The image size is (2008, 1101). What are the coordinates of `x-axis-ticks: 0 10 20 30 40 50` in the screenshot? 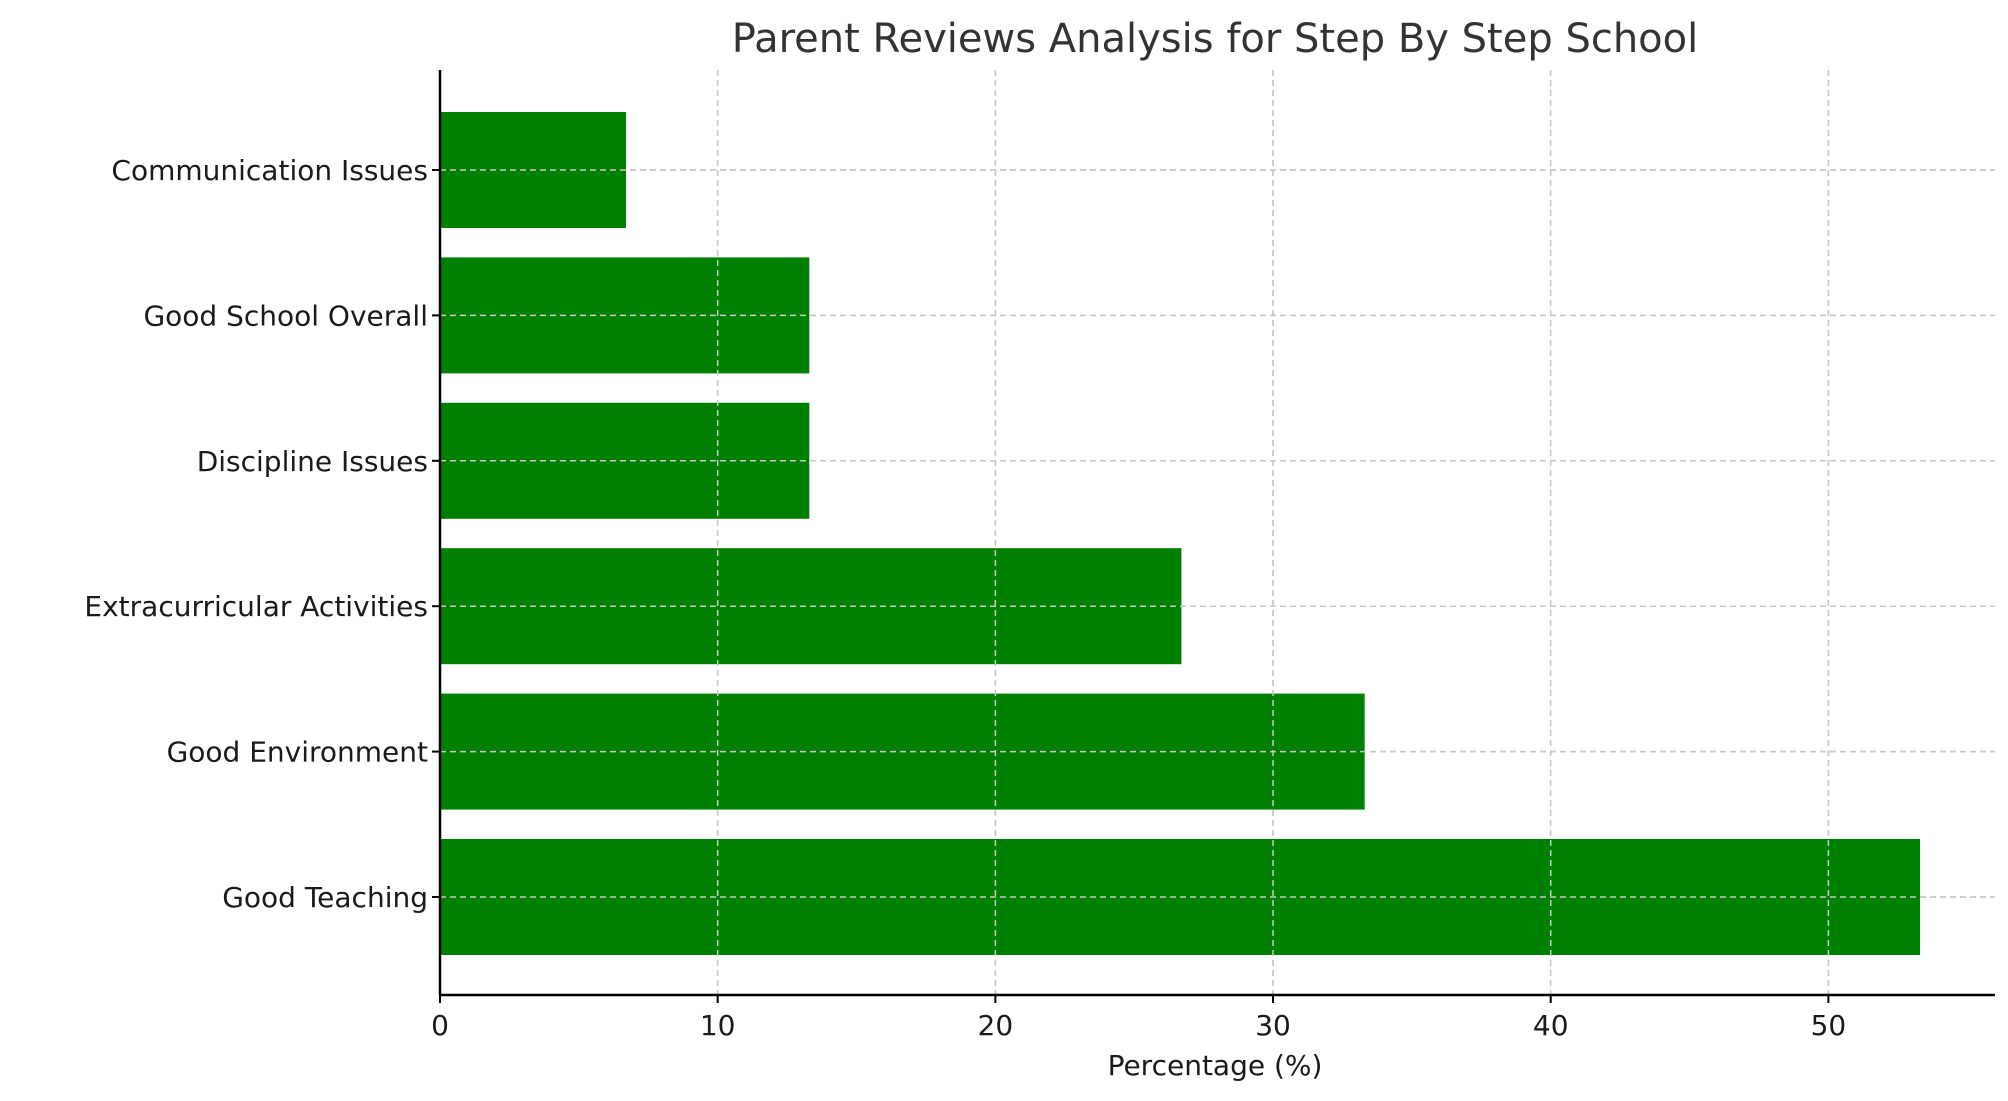 It's located at (1138, 1018).